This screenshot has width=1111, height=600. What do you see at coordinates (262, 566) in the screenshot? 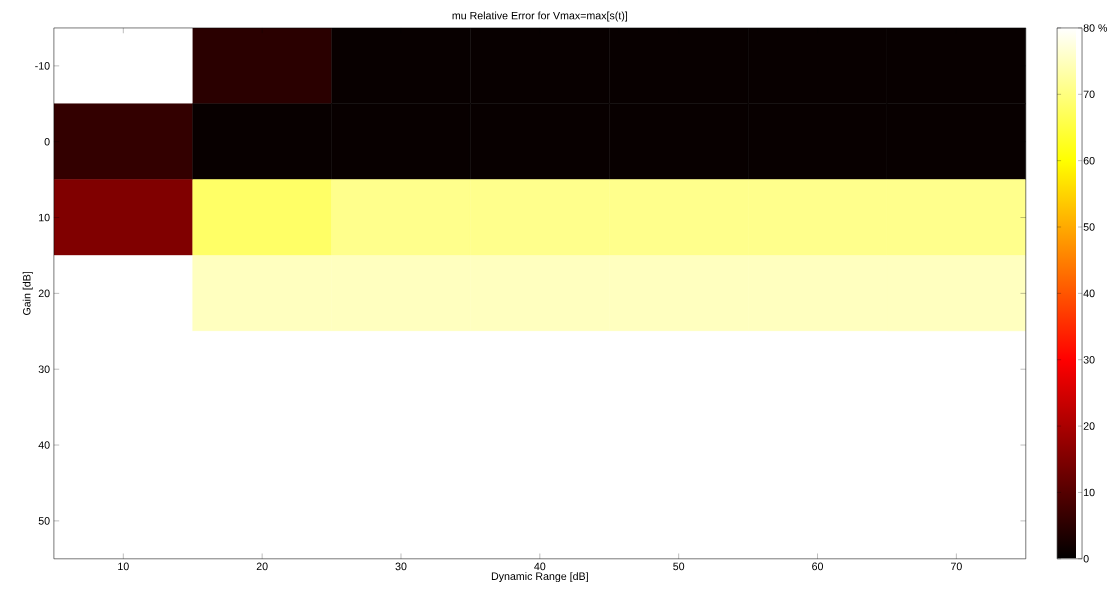
I see `x-tick-label: 20` at bounding box center [262, 566].